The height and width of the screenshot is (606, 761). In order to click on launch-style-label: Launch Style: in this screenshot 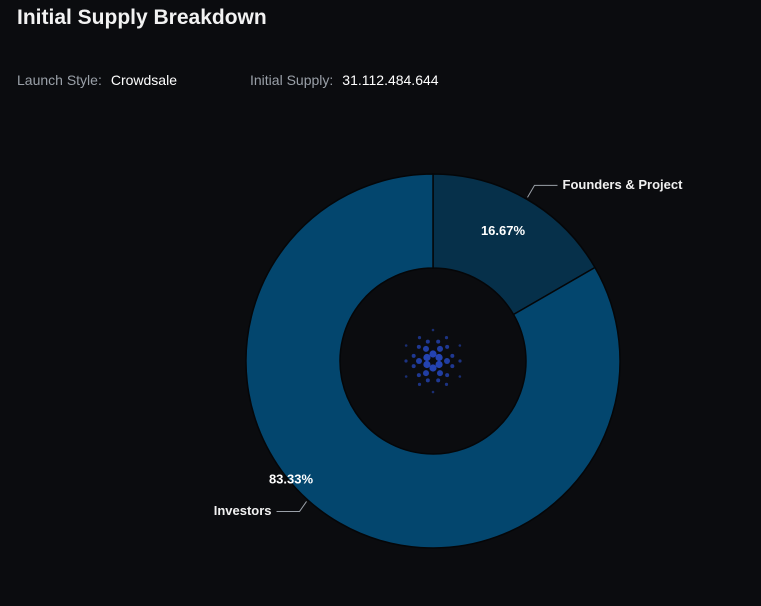, I will do `click(59, 80)`.